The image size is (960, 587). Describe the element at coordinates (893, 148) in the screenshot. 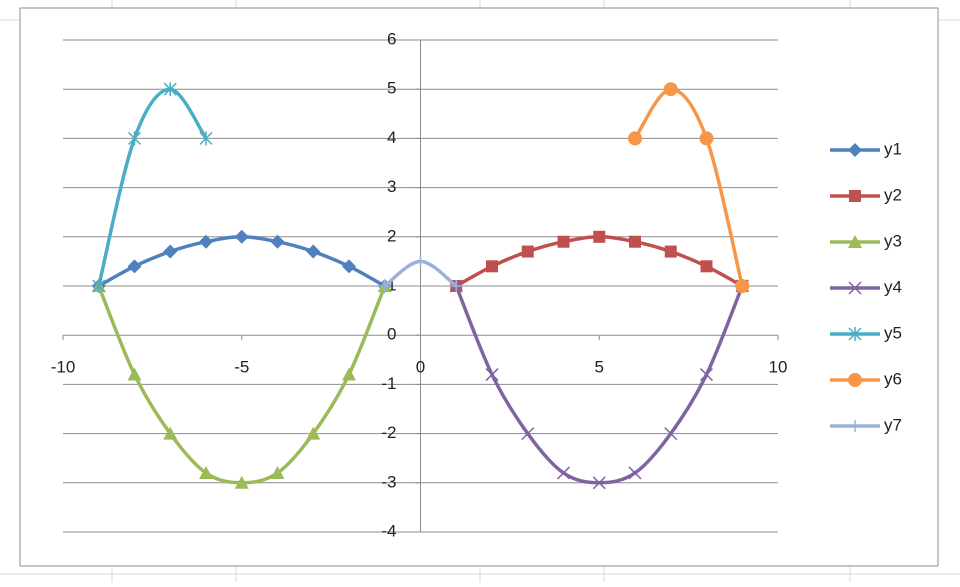

I see `legend-label: y1` at that location.